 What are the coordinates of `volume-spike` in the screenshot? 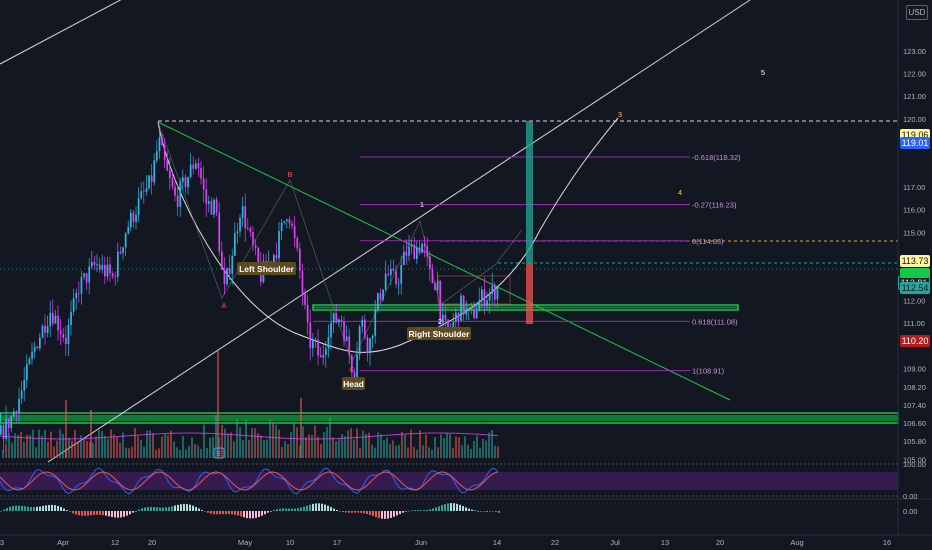 It's located at (66, 429).